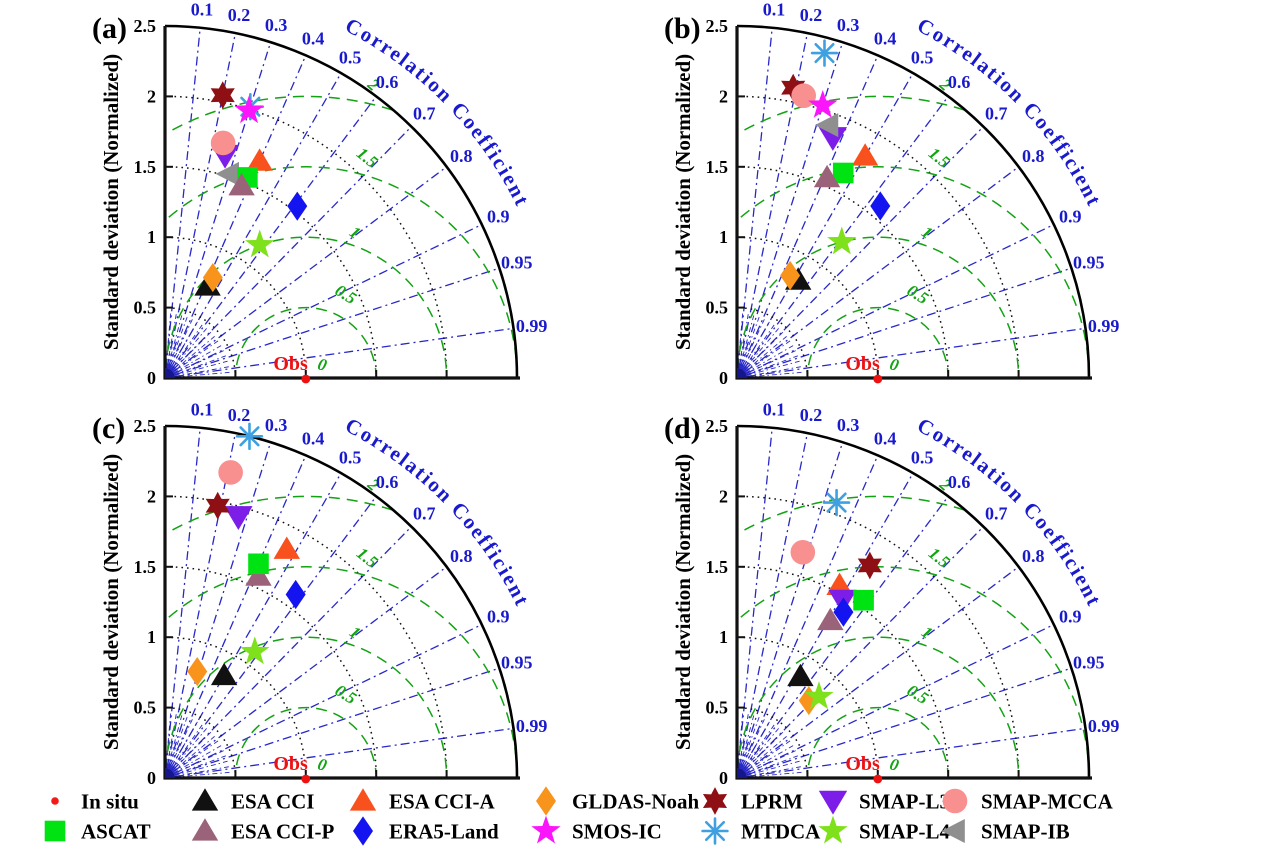  What do you see at coordinates (276, 25) in the screenshot?
I see `correlation-tick-label: 0.3` at bounding box center [276, 25].